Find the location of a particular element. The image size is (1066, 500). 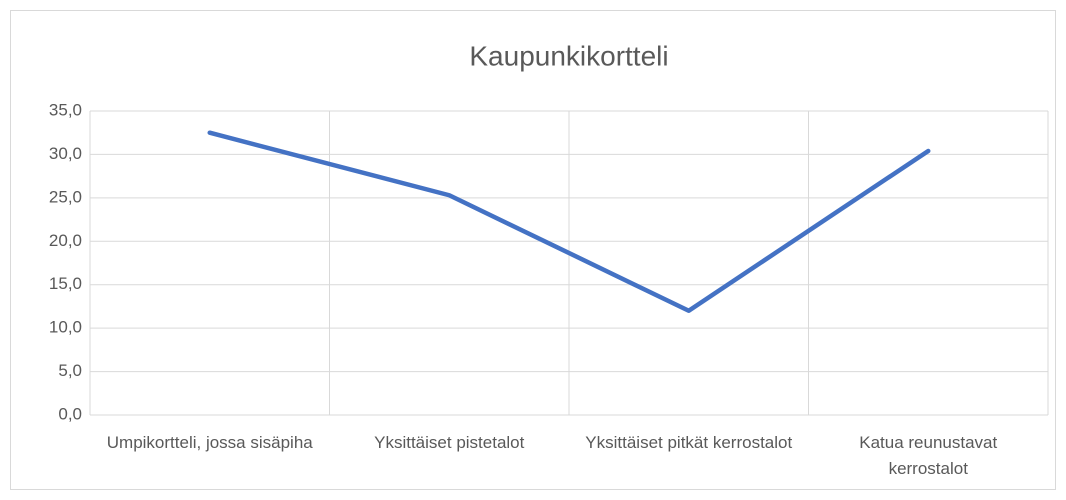

y-tick-label: 30,0 is located at coordinates (65, 153).